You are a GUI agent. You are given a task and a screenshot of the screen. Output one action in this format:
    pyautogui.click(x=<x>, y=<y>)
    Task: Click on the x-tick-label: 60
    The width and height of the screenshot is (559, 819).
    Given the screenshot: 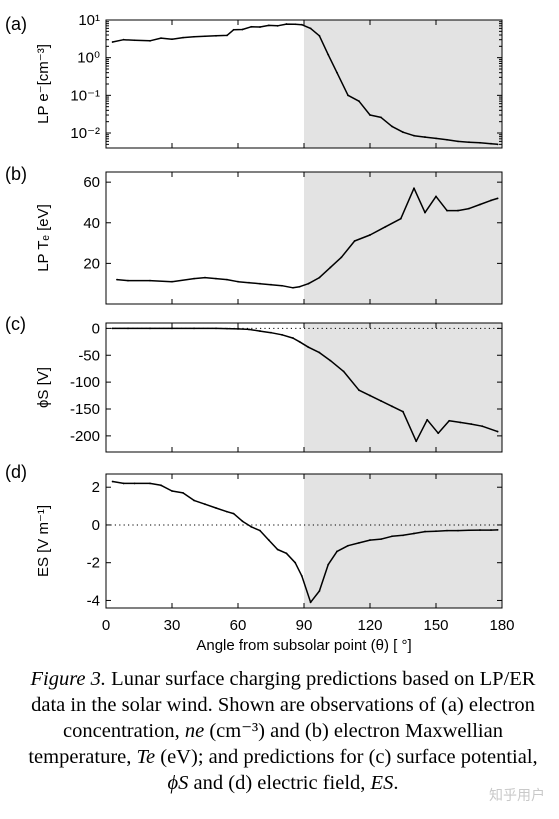 What is the action you would take?
    pyautogui.click(x=238, y=625)
    